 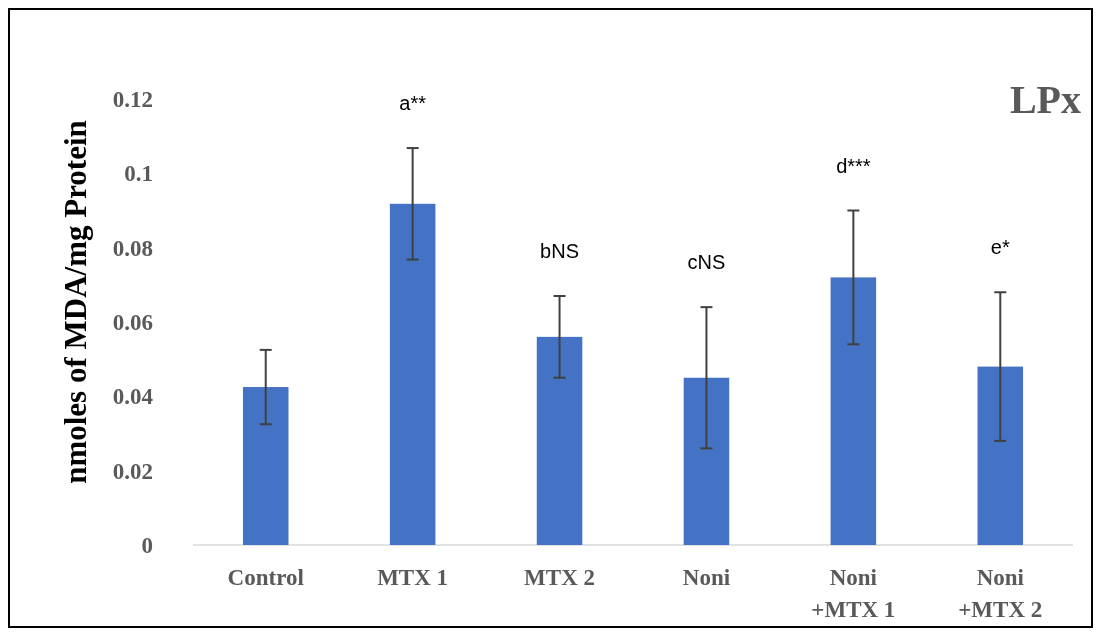 I want to click on annotation: bNS, so click(x=559, y=250).